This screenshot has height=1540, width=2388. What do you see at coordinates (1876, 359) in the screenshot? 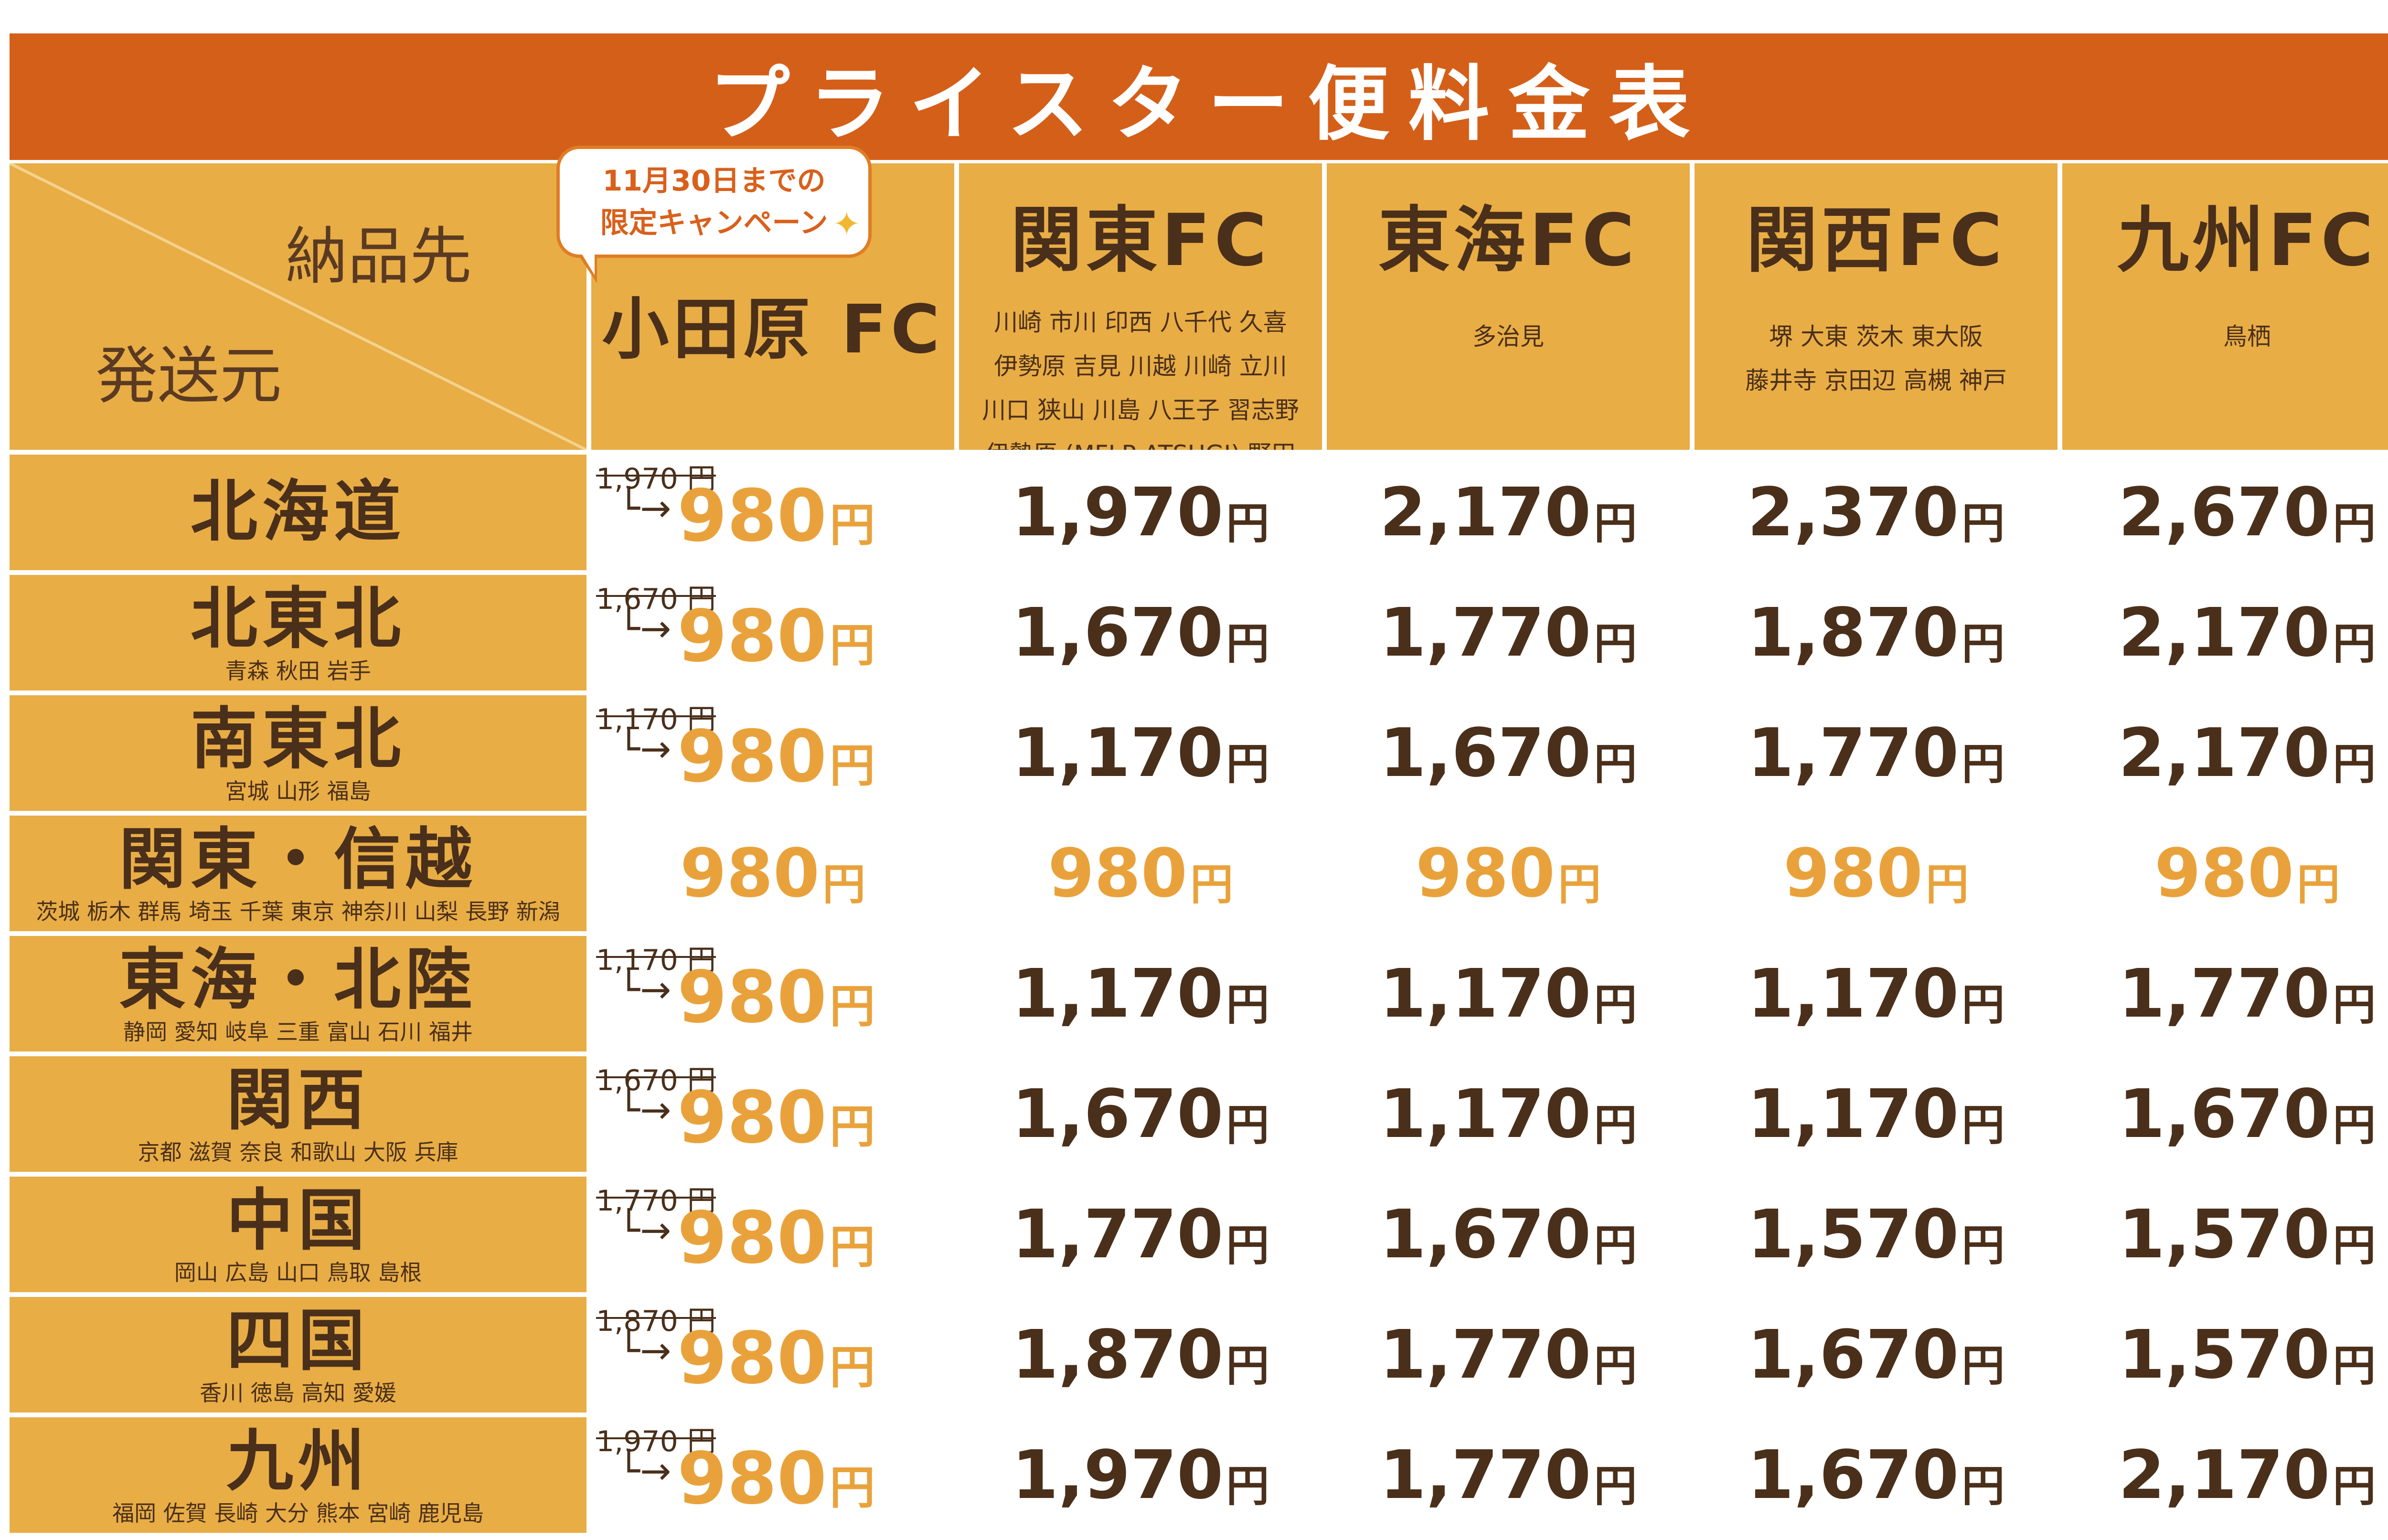
I see `column-cities: 堺 大東 茨木 東大阪 藤井寺 京田辺 高槻 神戸` at bounding box center [1876, 359].